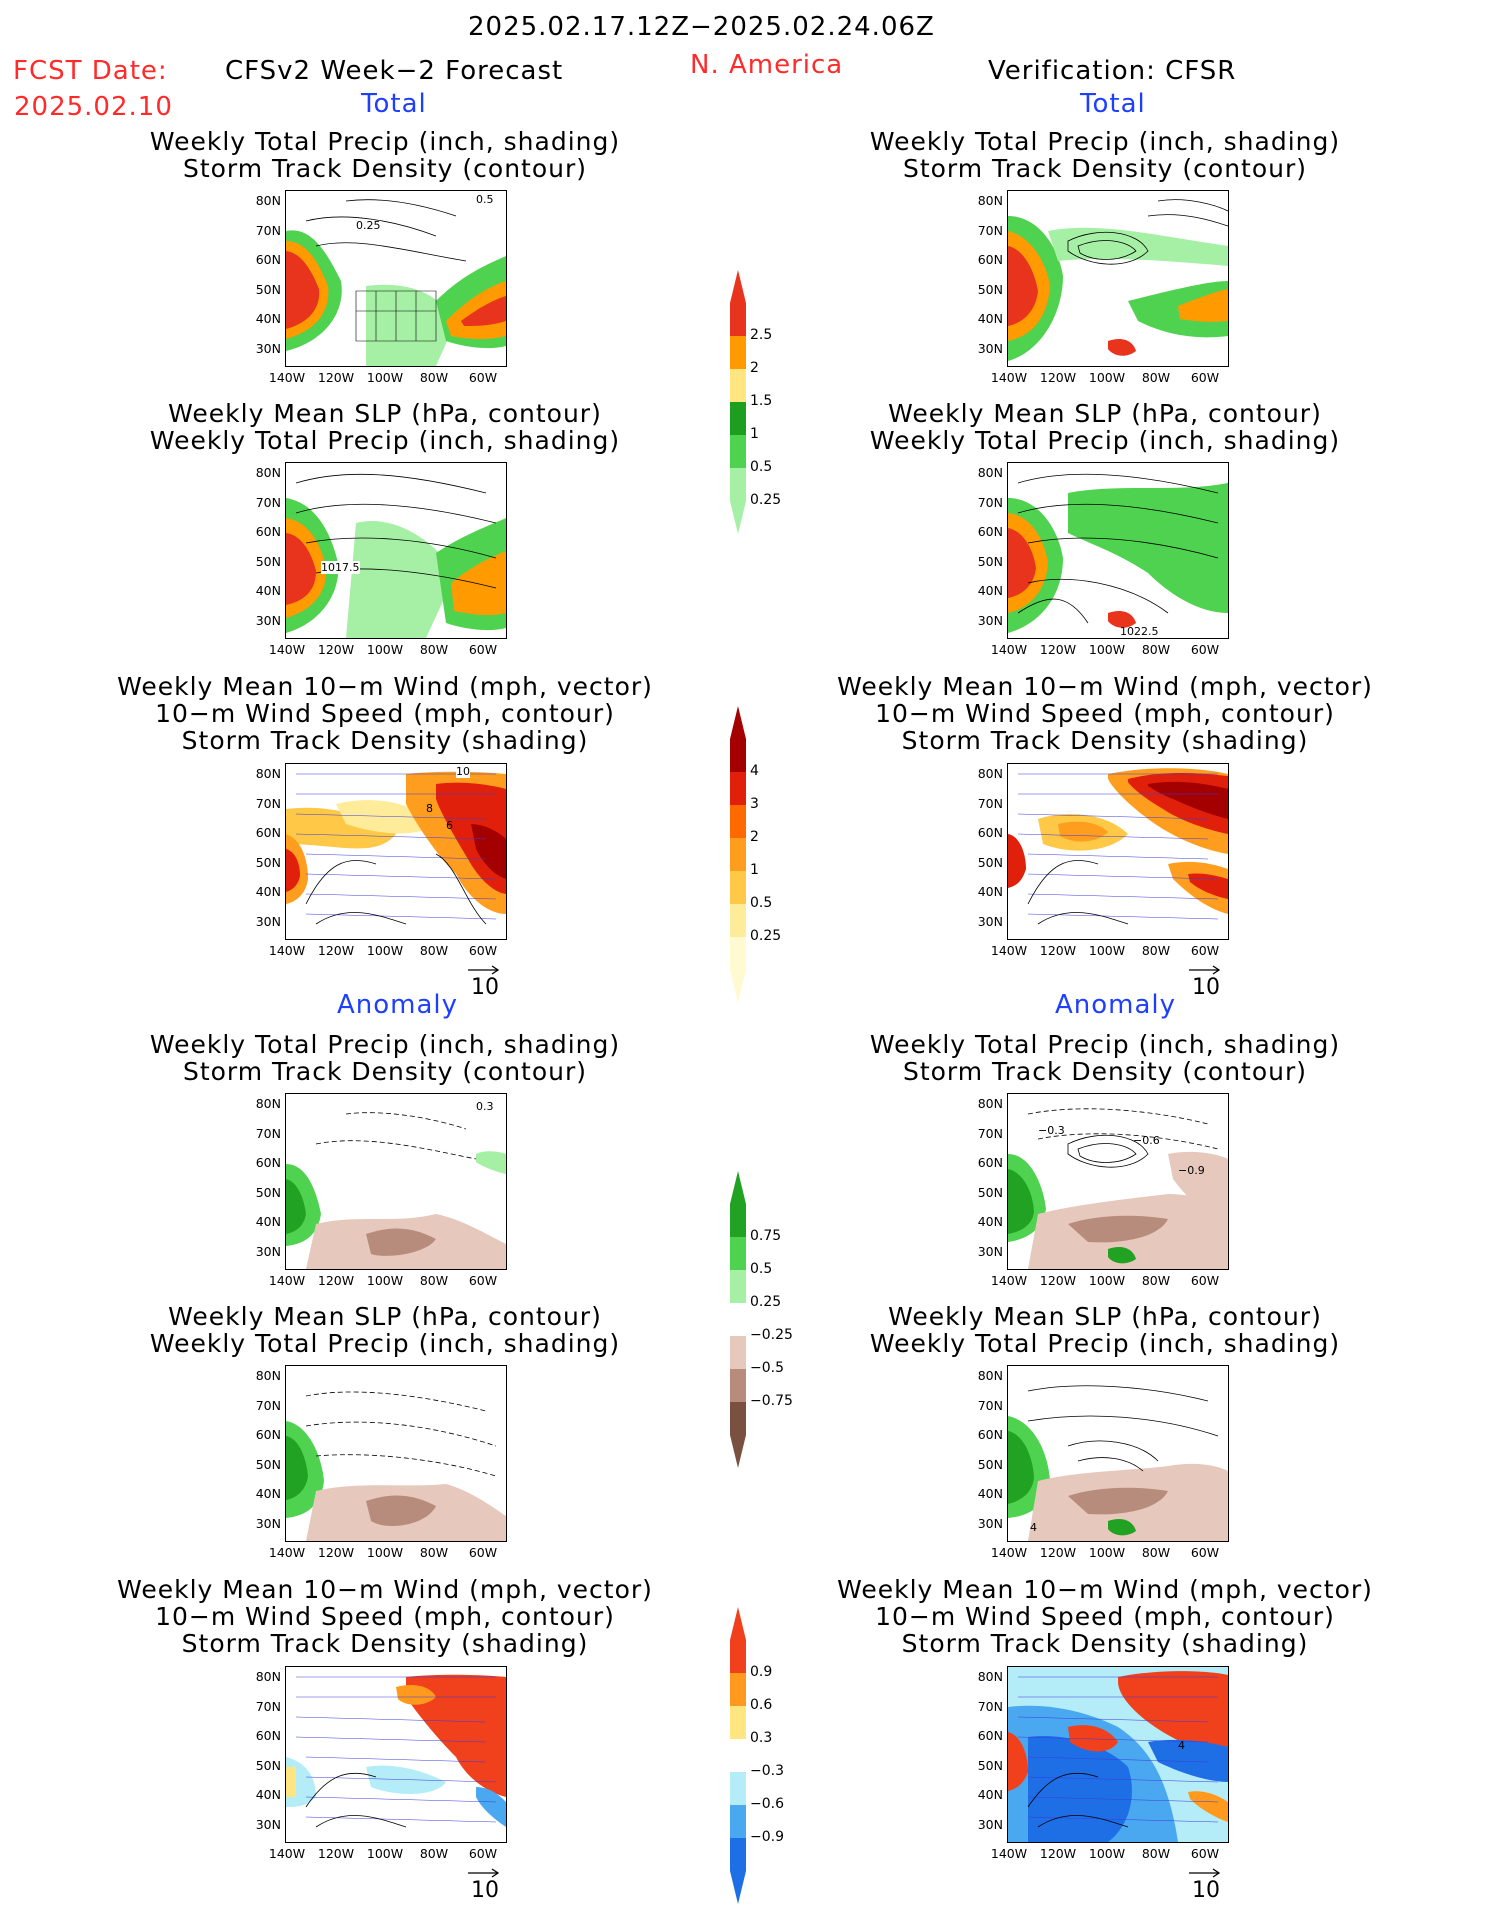 The height and width of the screenshot is (1925, 1487). What do you see at coordinates (761, 467) in the screenshot?
I see `colorbar-label: 0.5` at bounding box center [761, 467].